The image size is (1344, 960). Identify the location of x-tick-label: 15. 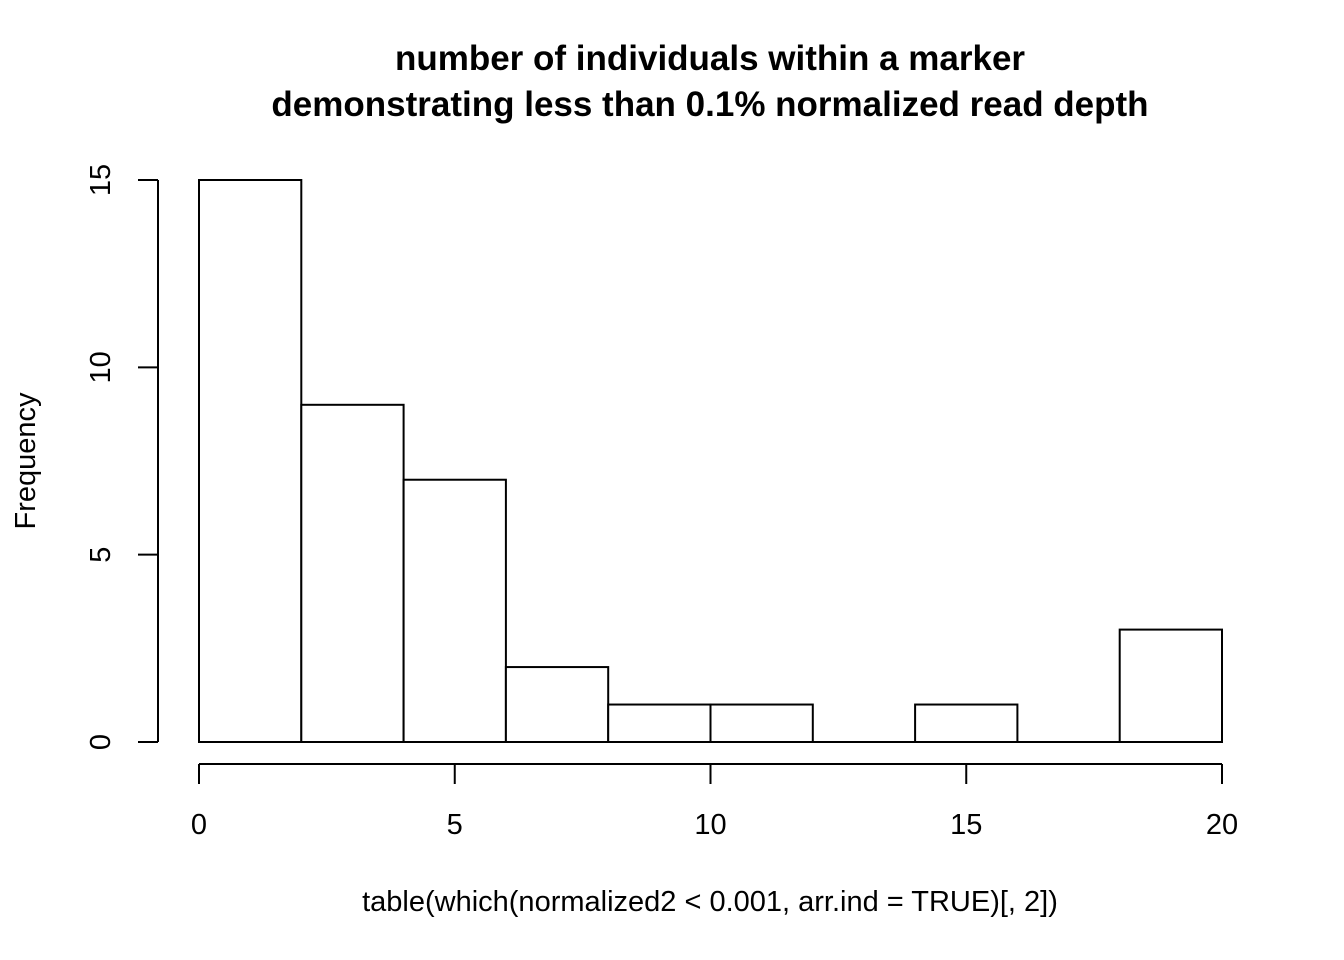
(966, 825).